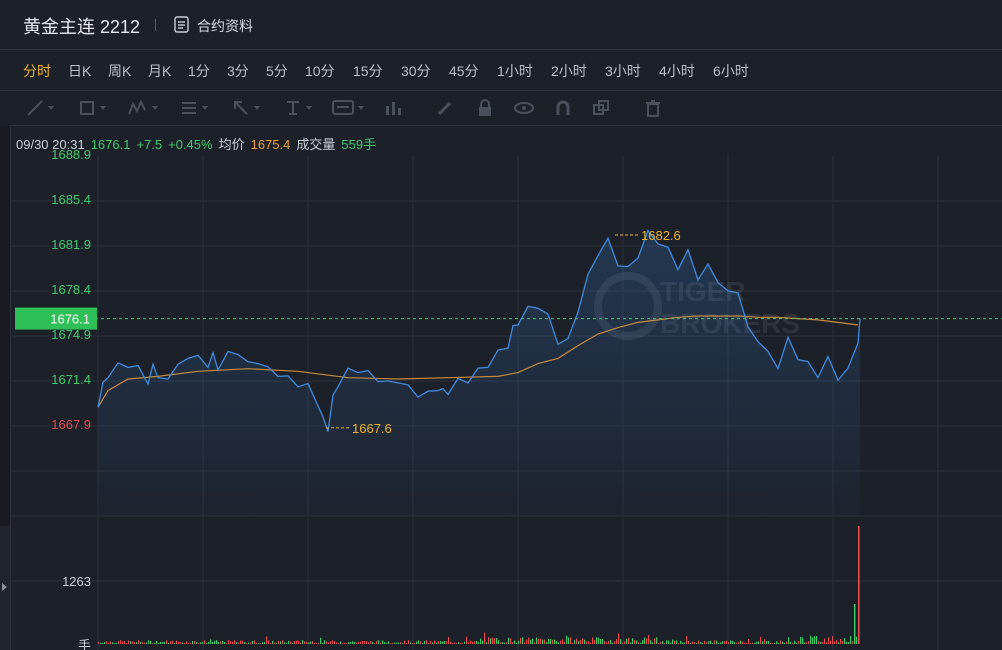 This screenshot has height=650, width=1002. What do you see at coordinates (241, 108) in the screenshot?
I see `arrow-icon` at bounding box center [241, 108].